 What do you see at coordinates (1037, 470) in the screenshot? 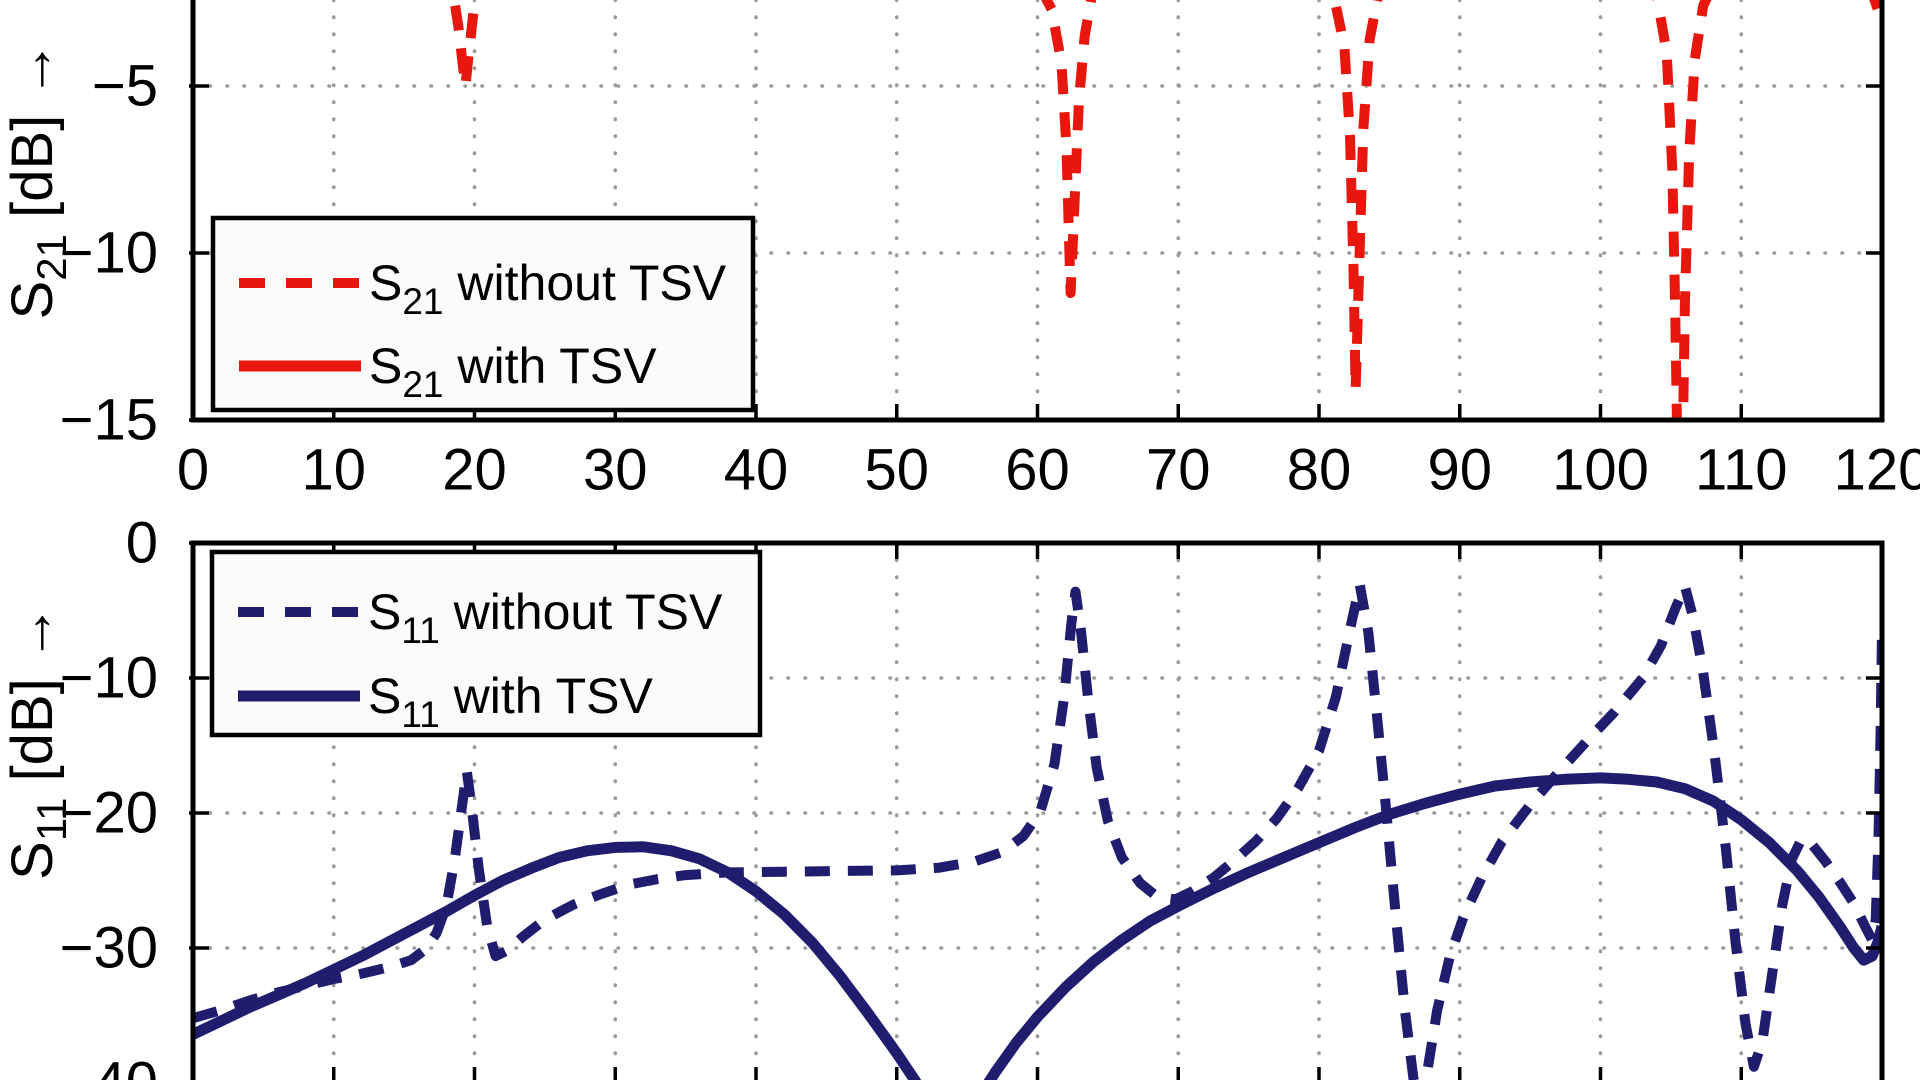
I see `x-tick-label: 60` at bounding box center [1037, 470].